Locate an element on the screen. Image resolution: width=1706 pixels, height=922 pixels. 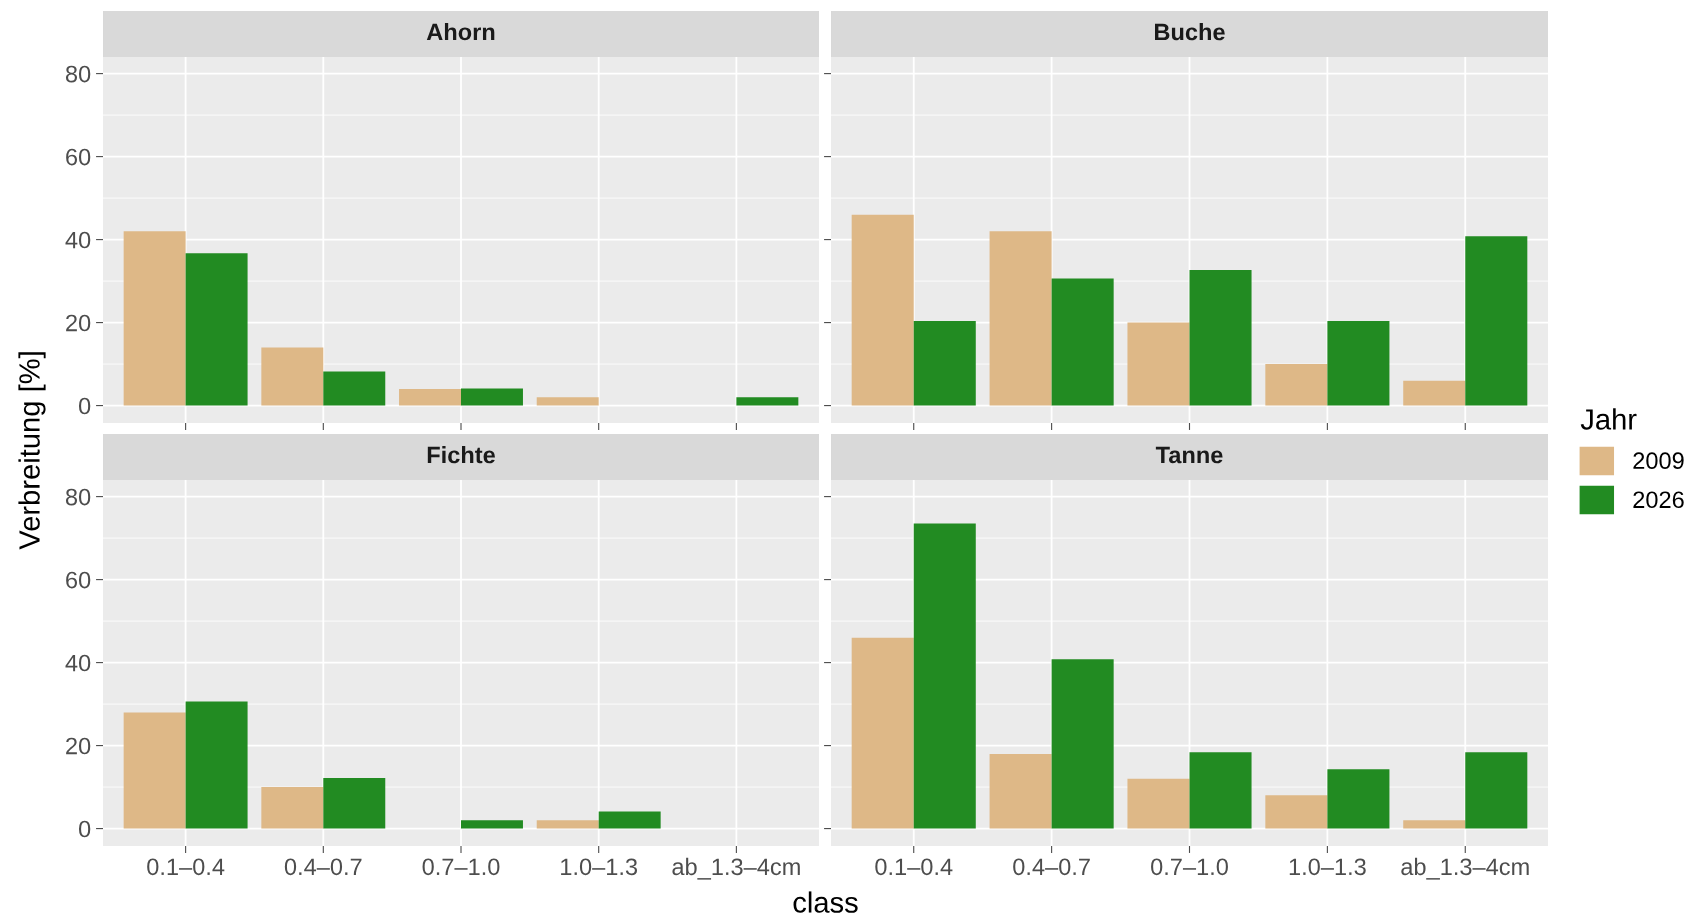
chart-title: Buche is located at coordinates (1190, 32).